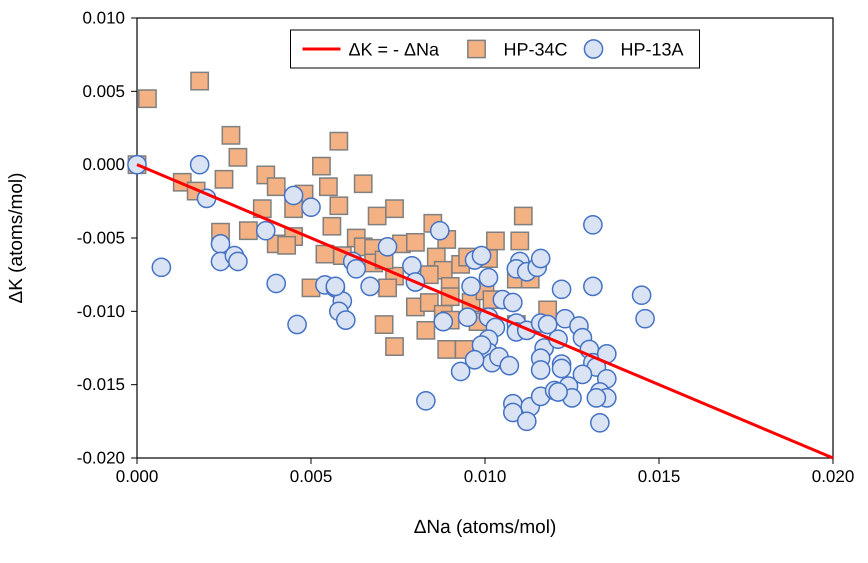 The image size is (868, 563). I want to click on legend-label: HP-13A, so click(652, 49).